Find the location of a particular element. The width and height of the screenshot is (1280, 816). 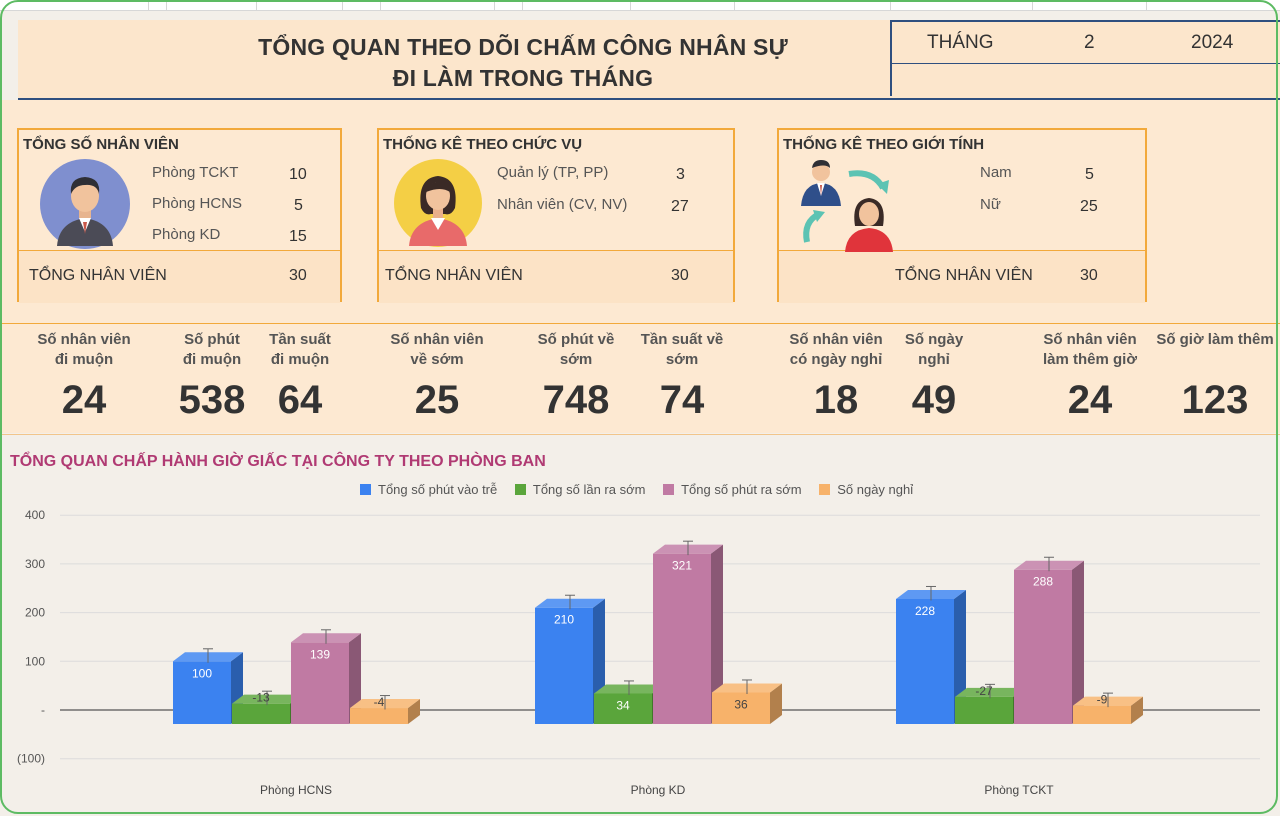

month-value: 2 is located at coordinates (1089, 42).